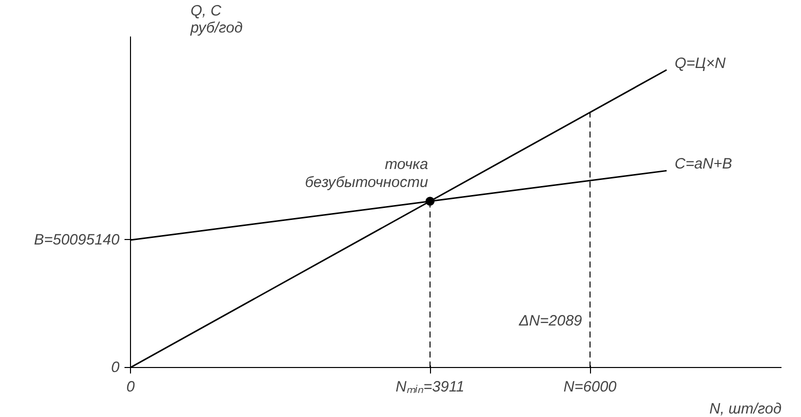 This screenshot has height=417, width=801. What do you see at coordinates (703, 164) in the screenshot?
I see `series-label: C=aN+B` at bounding box center [703, 164].